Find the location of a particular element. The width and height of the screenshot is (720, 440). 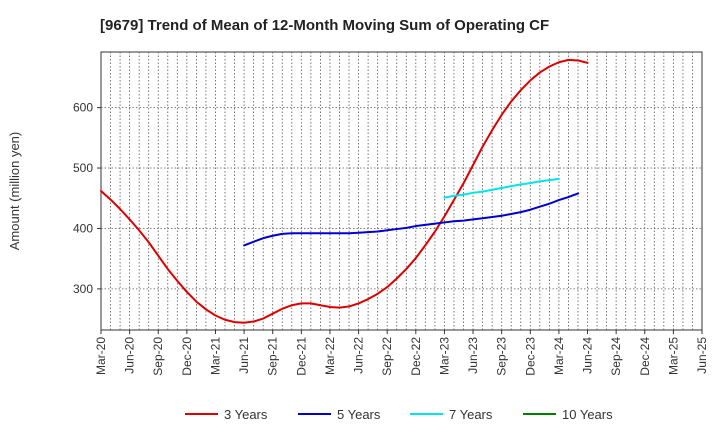

x-tick-label: Mar-25 is located at coordinates (673, 356).